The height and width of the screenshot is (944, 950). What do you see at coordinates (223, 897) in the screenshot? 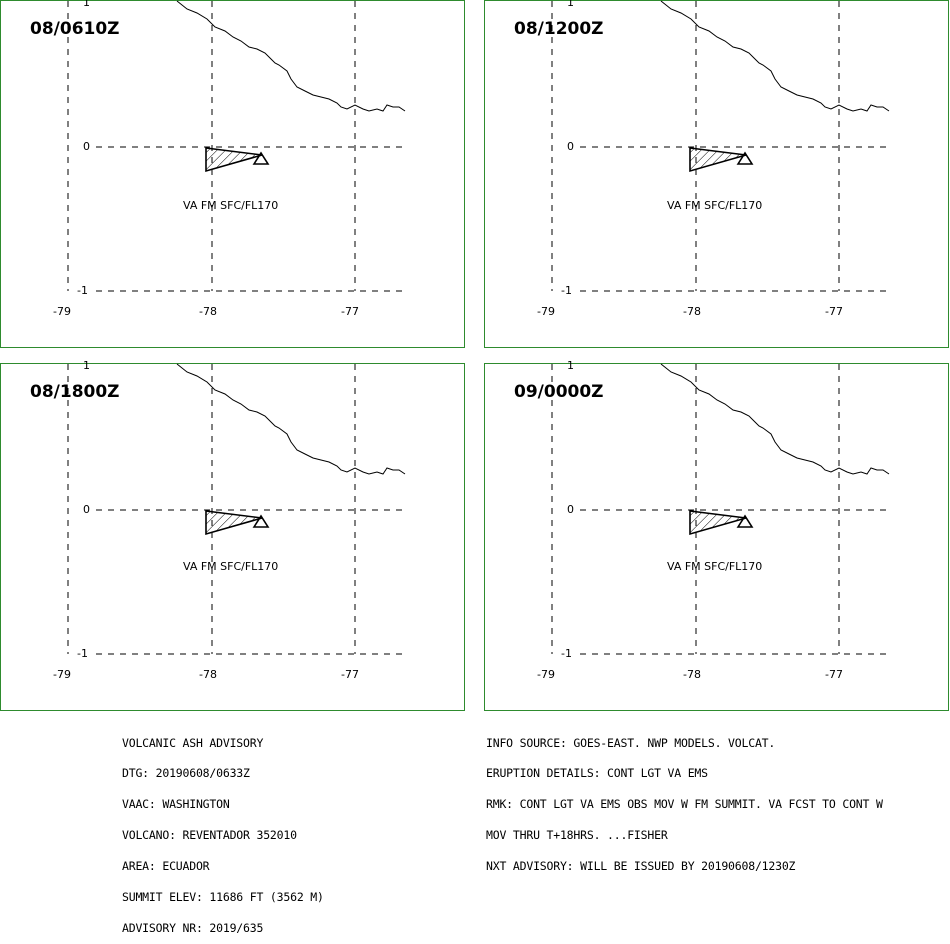
I see `advisory-line-summit: SUMMIT ELEV: 11686 FT (3562 M)` at bounding box center [223, 897].